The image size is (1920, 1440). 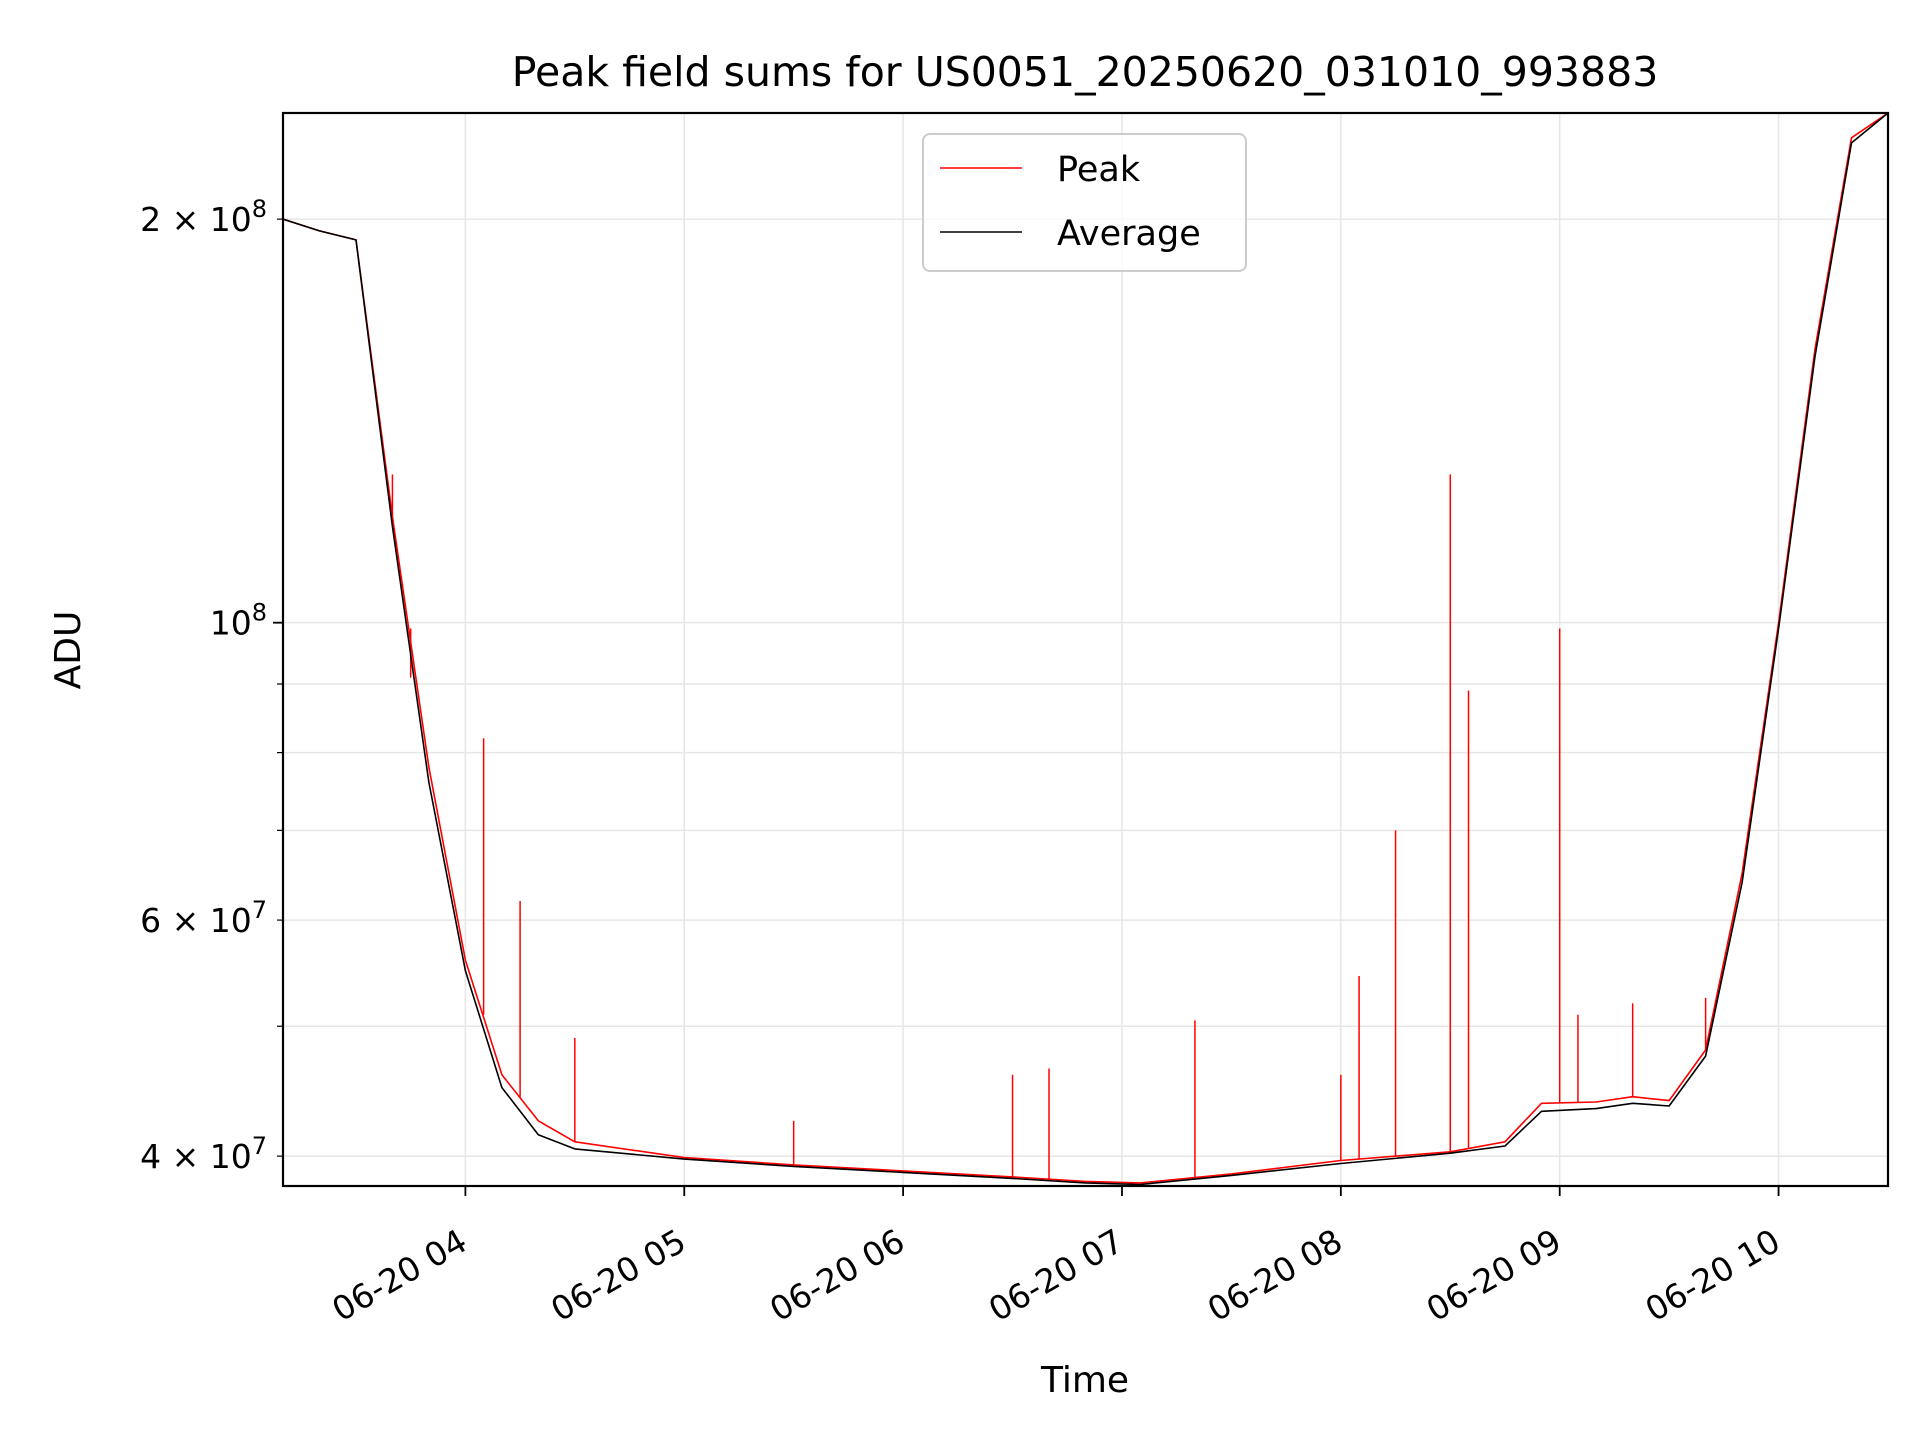 I want to click on legend-label-peak: Peak, so click(x=1099, y=170).